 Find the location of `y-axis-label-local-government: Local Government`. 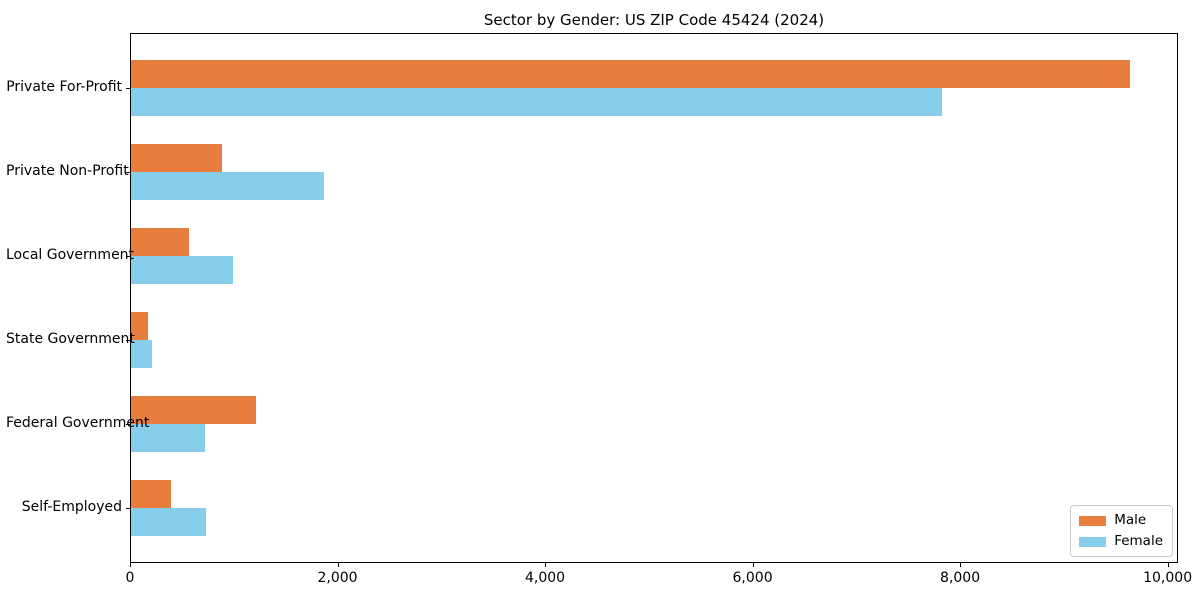

y-axis-label-local-government: Local Government is located at coordinates (70, 255).